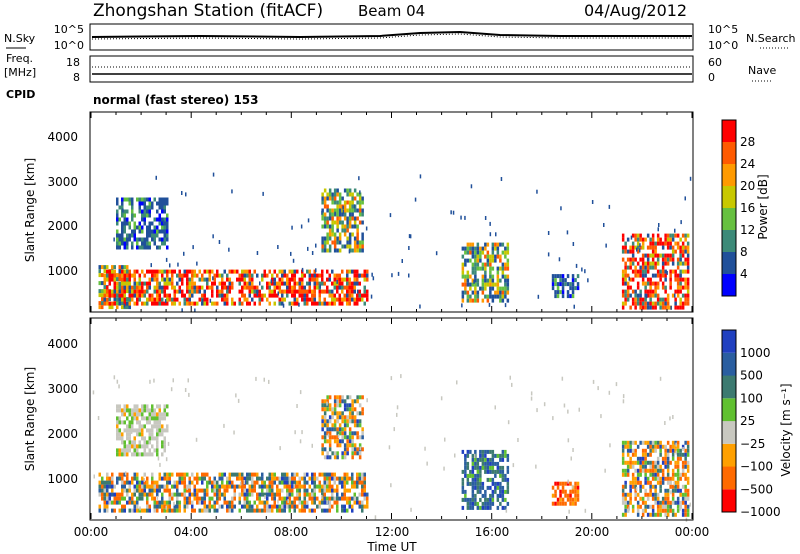 Image resolution: width=800 pixels, height=554 pixels. What do you see at coordinates (747, 164) in the screenshot?
I see `power-colorbar-tick: 24` at bounding box center [747, 164].